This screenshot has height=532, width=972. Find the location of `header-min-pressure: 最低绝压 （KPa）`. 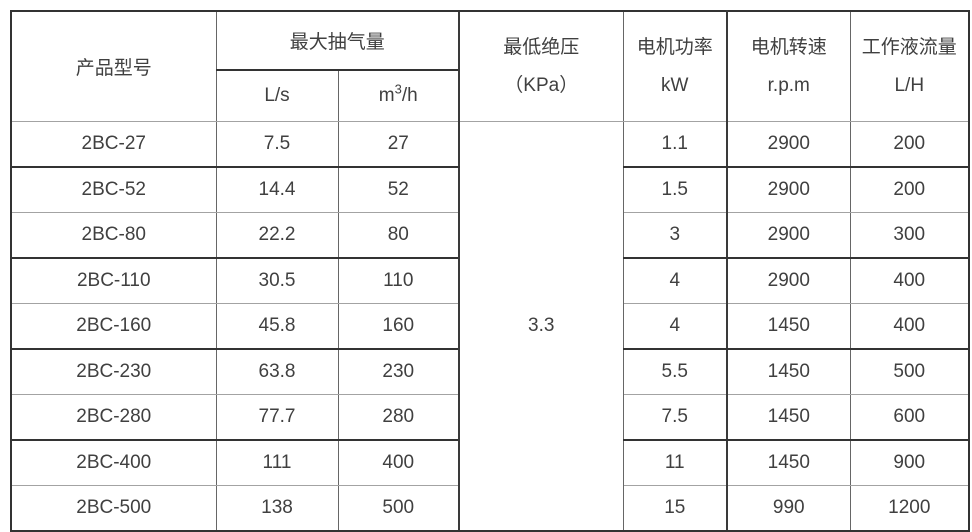

header-min-pressure: 最低绝压 （KPa） is located at coordinates (541, 66).